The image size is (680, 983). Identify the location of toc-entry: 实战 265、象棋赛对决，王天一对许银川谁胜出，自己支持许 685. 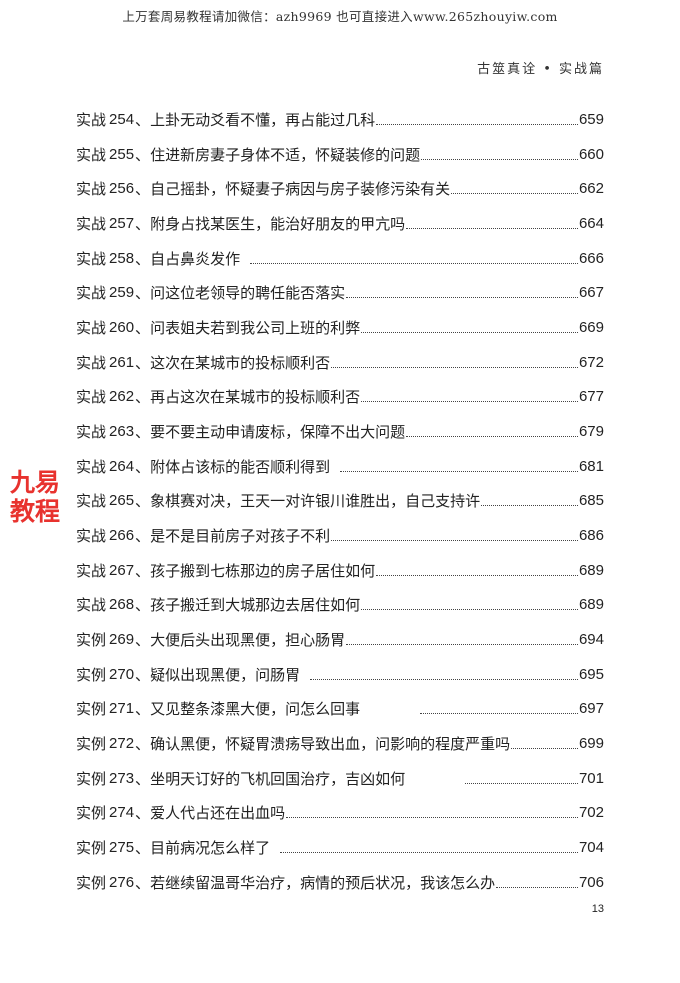
(340, 500).